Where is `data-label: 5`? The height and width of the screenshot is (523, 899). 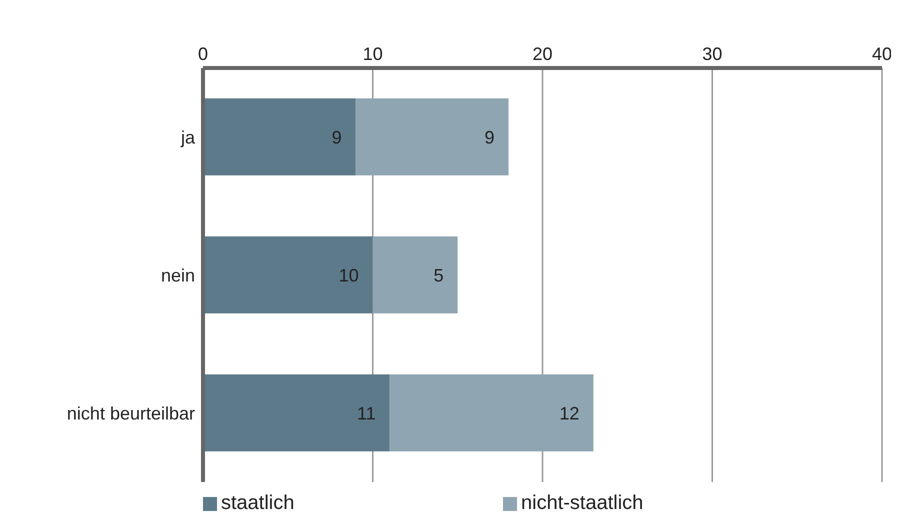
data-label: 5 is located at coordinates (439, 275).